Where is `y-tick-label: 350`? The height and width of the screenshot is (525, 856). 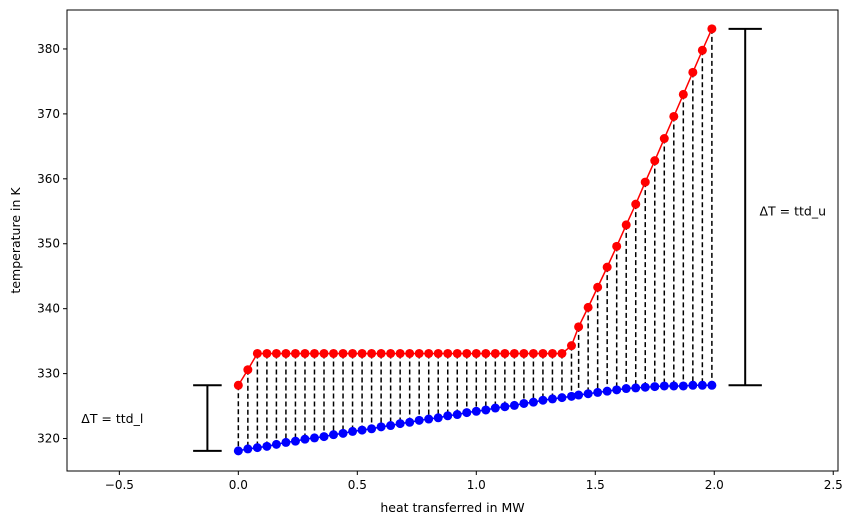 y-tick-label: 350 is located at coordinates (48, 244).